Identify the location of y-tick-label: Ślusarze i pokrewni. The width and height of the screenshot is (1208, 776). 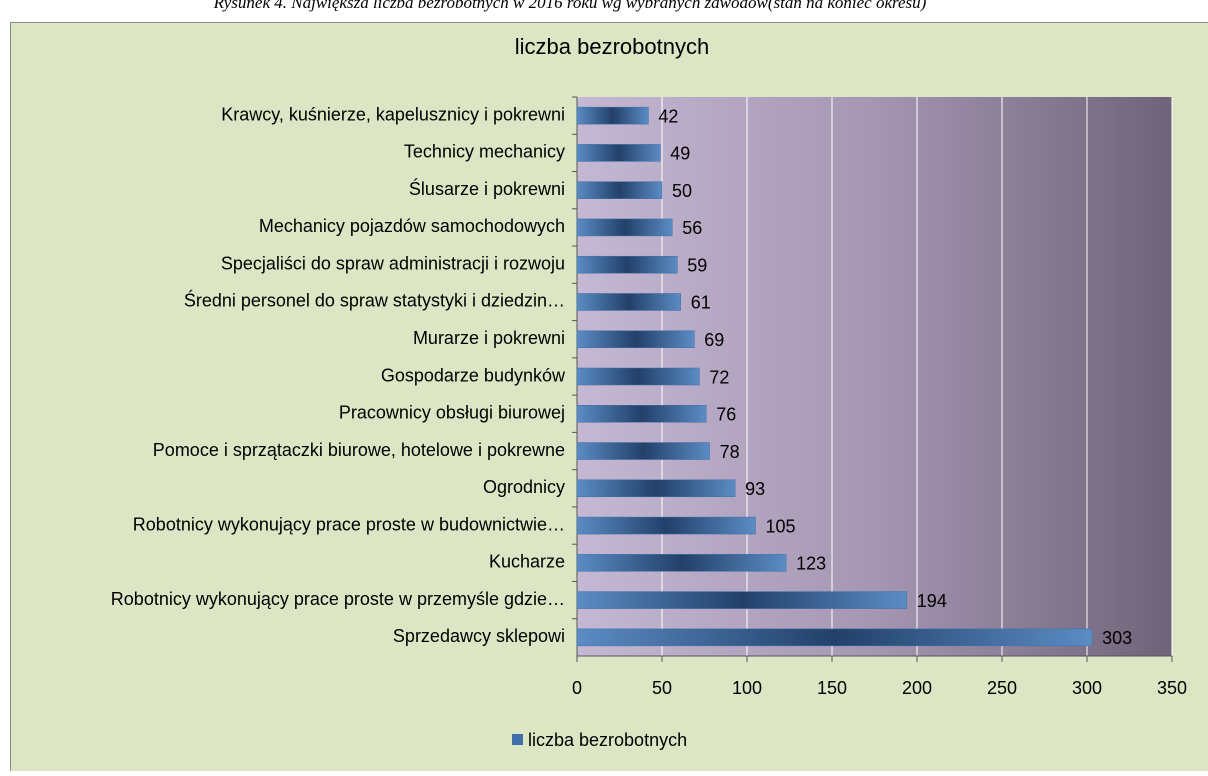
(487, 188).